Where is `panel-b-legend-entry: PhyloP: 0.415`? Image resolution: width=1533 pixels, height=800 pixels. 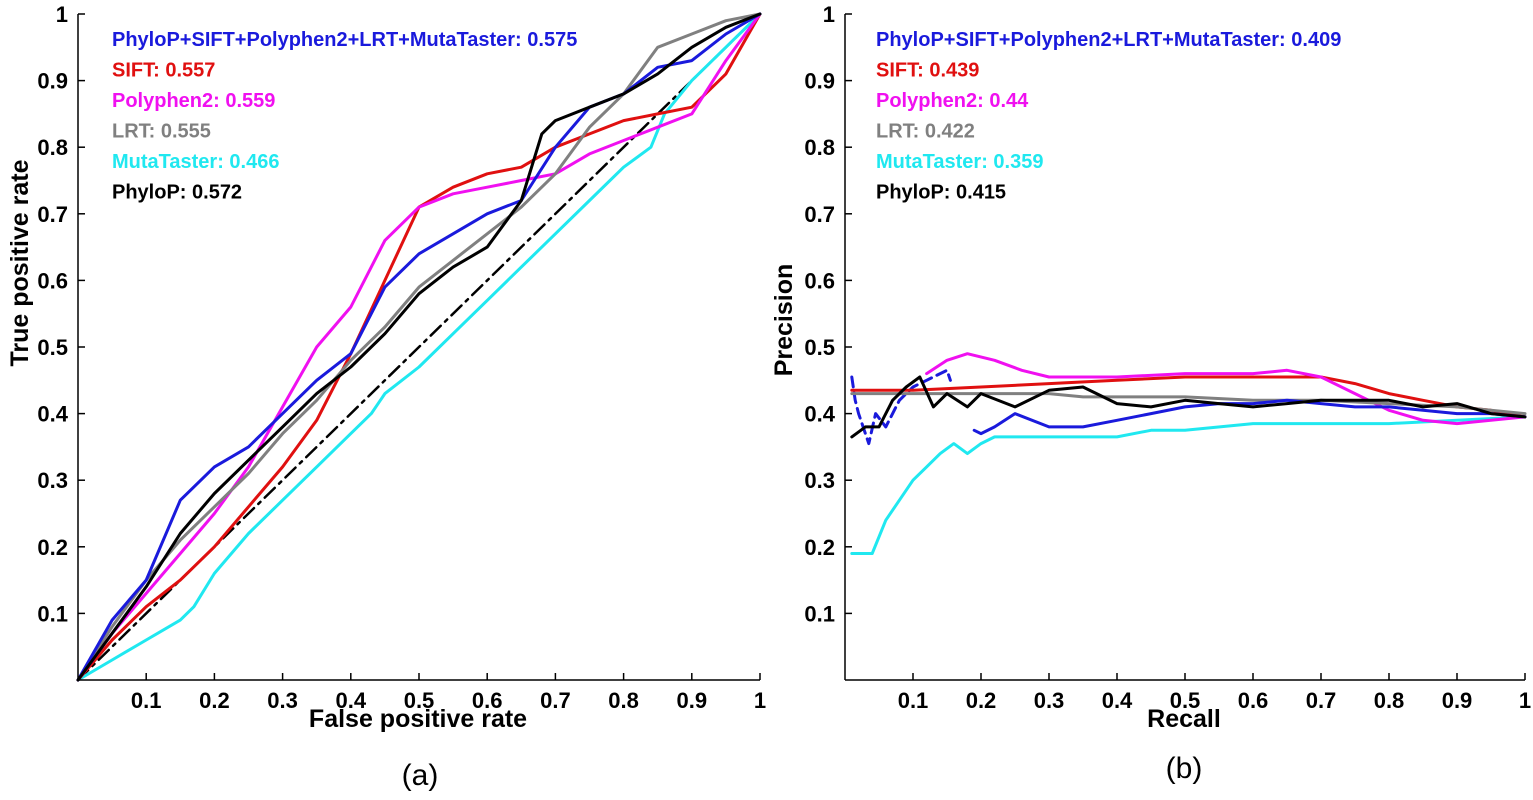
panel-b-legend-entry: PhyloP: 0.415 is located at coordinates (941, 193).